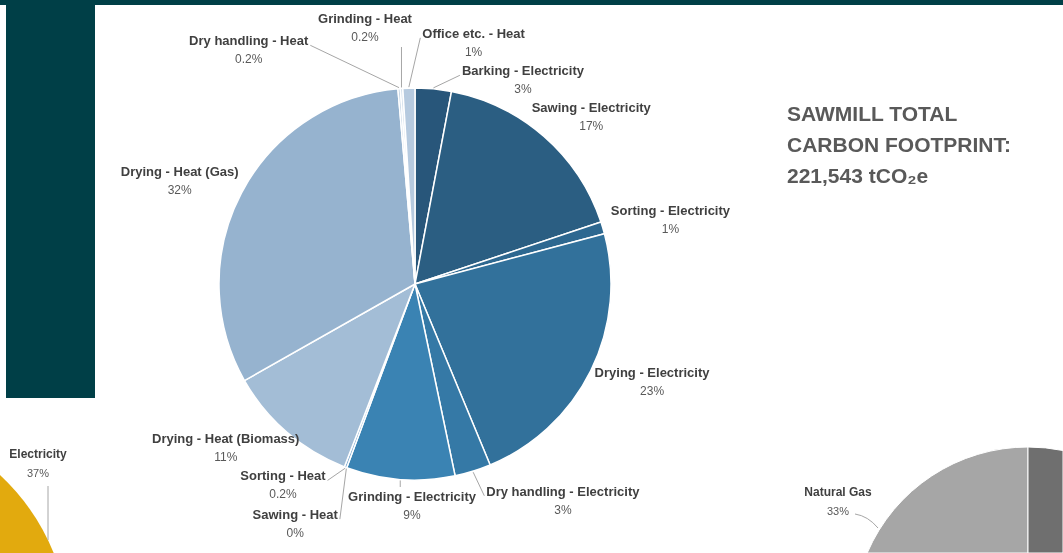 The height and width of the screenshot is (553, 1063). Describe the element at coordinates (652, 391) in the screenshot. I see `data-label: 23%` at that location.